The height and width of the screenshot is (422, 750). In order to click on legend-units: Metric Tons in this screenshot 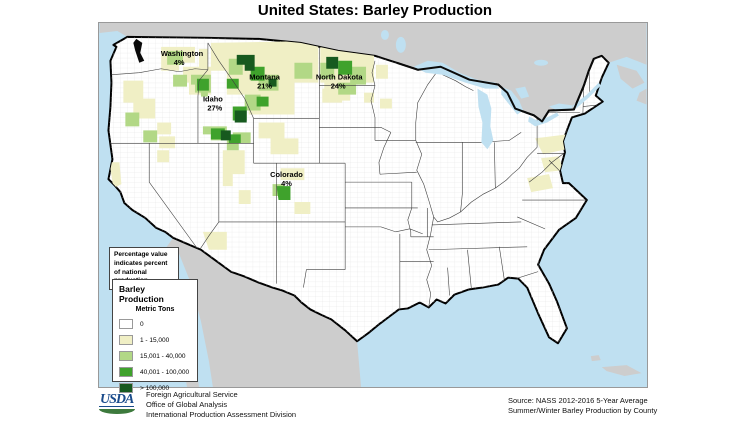, I will do `click(155, 309)`.